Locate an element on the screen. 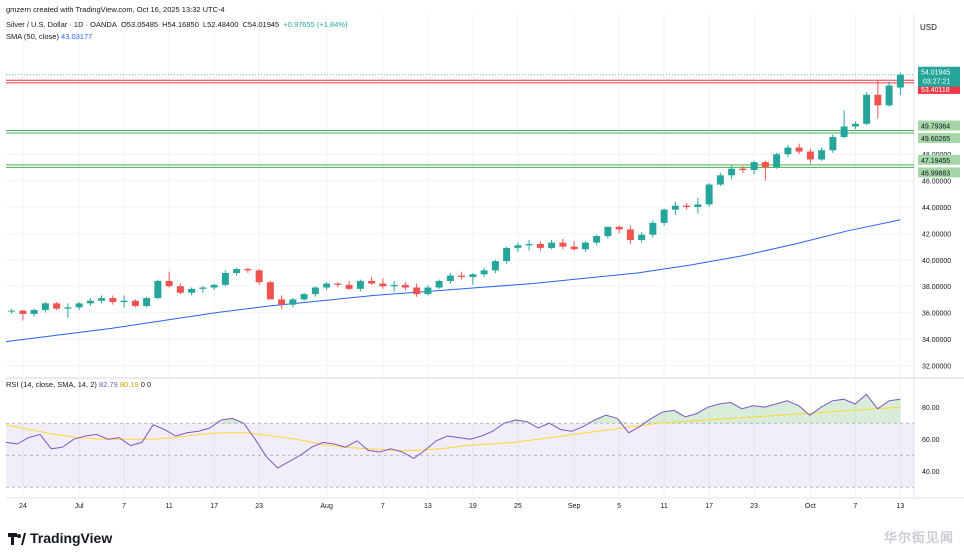  tradingview-logo-icon is located at coordinates (17, 538).